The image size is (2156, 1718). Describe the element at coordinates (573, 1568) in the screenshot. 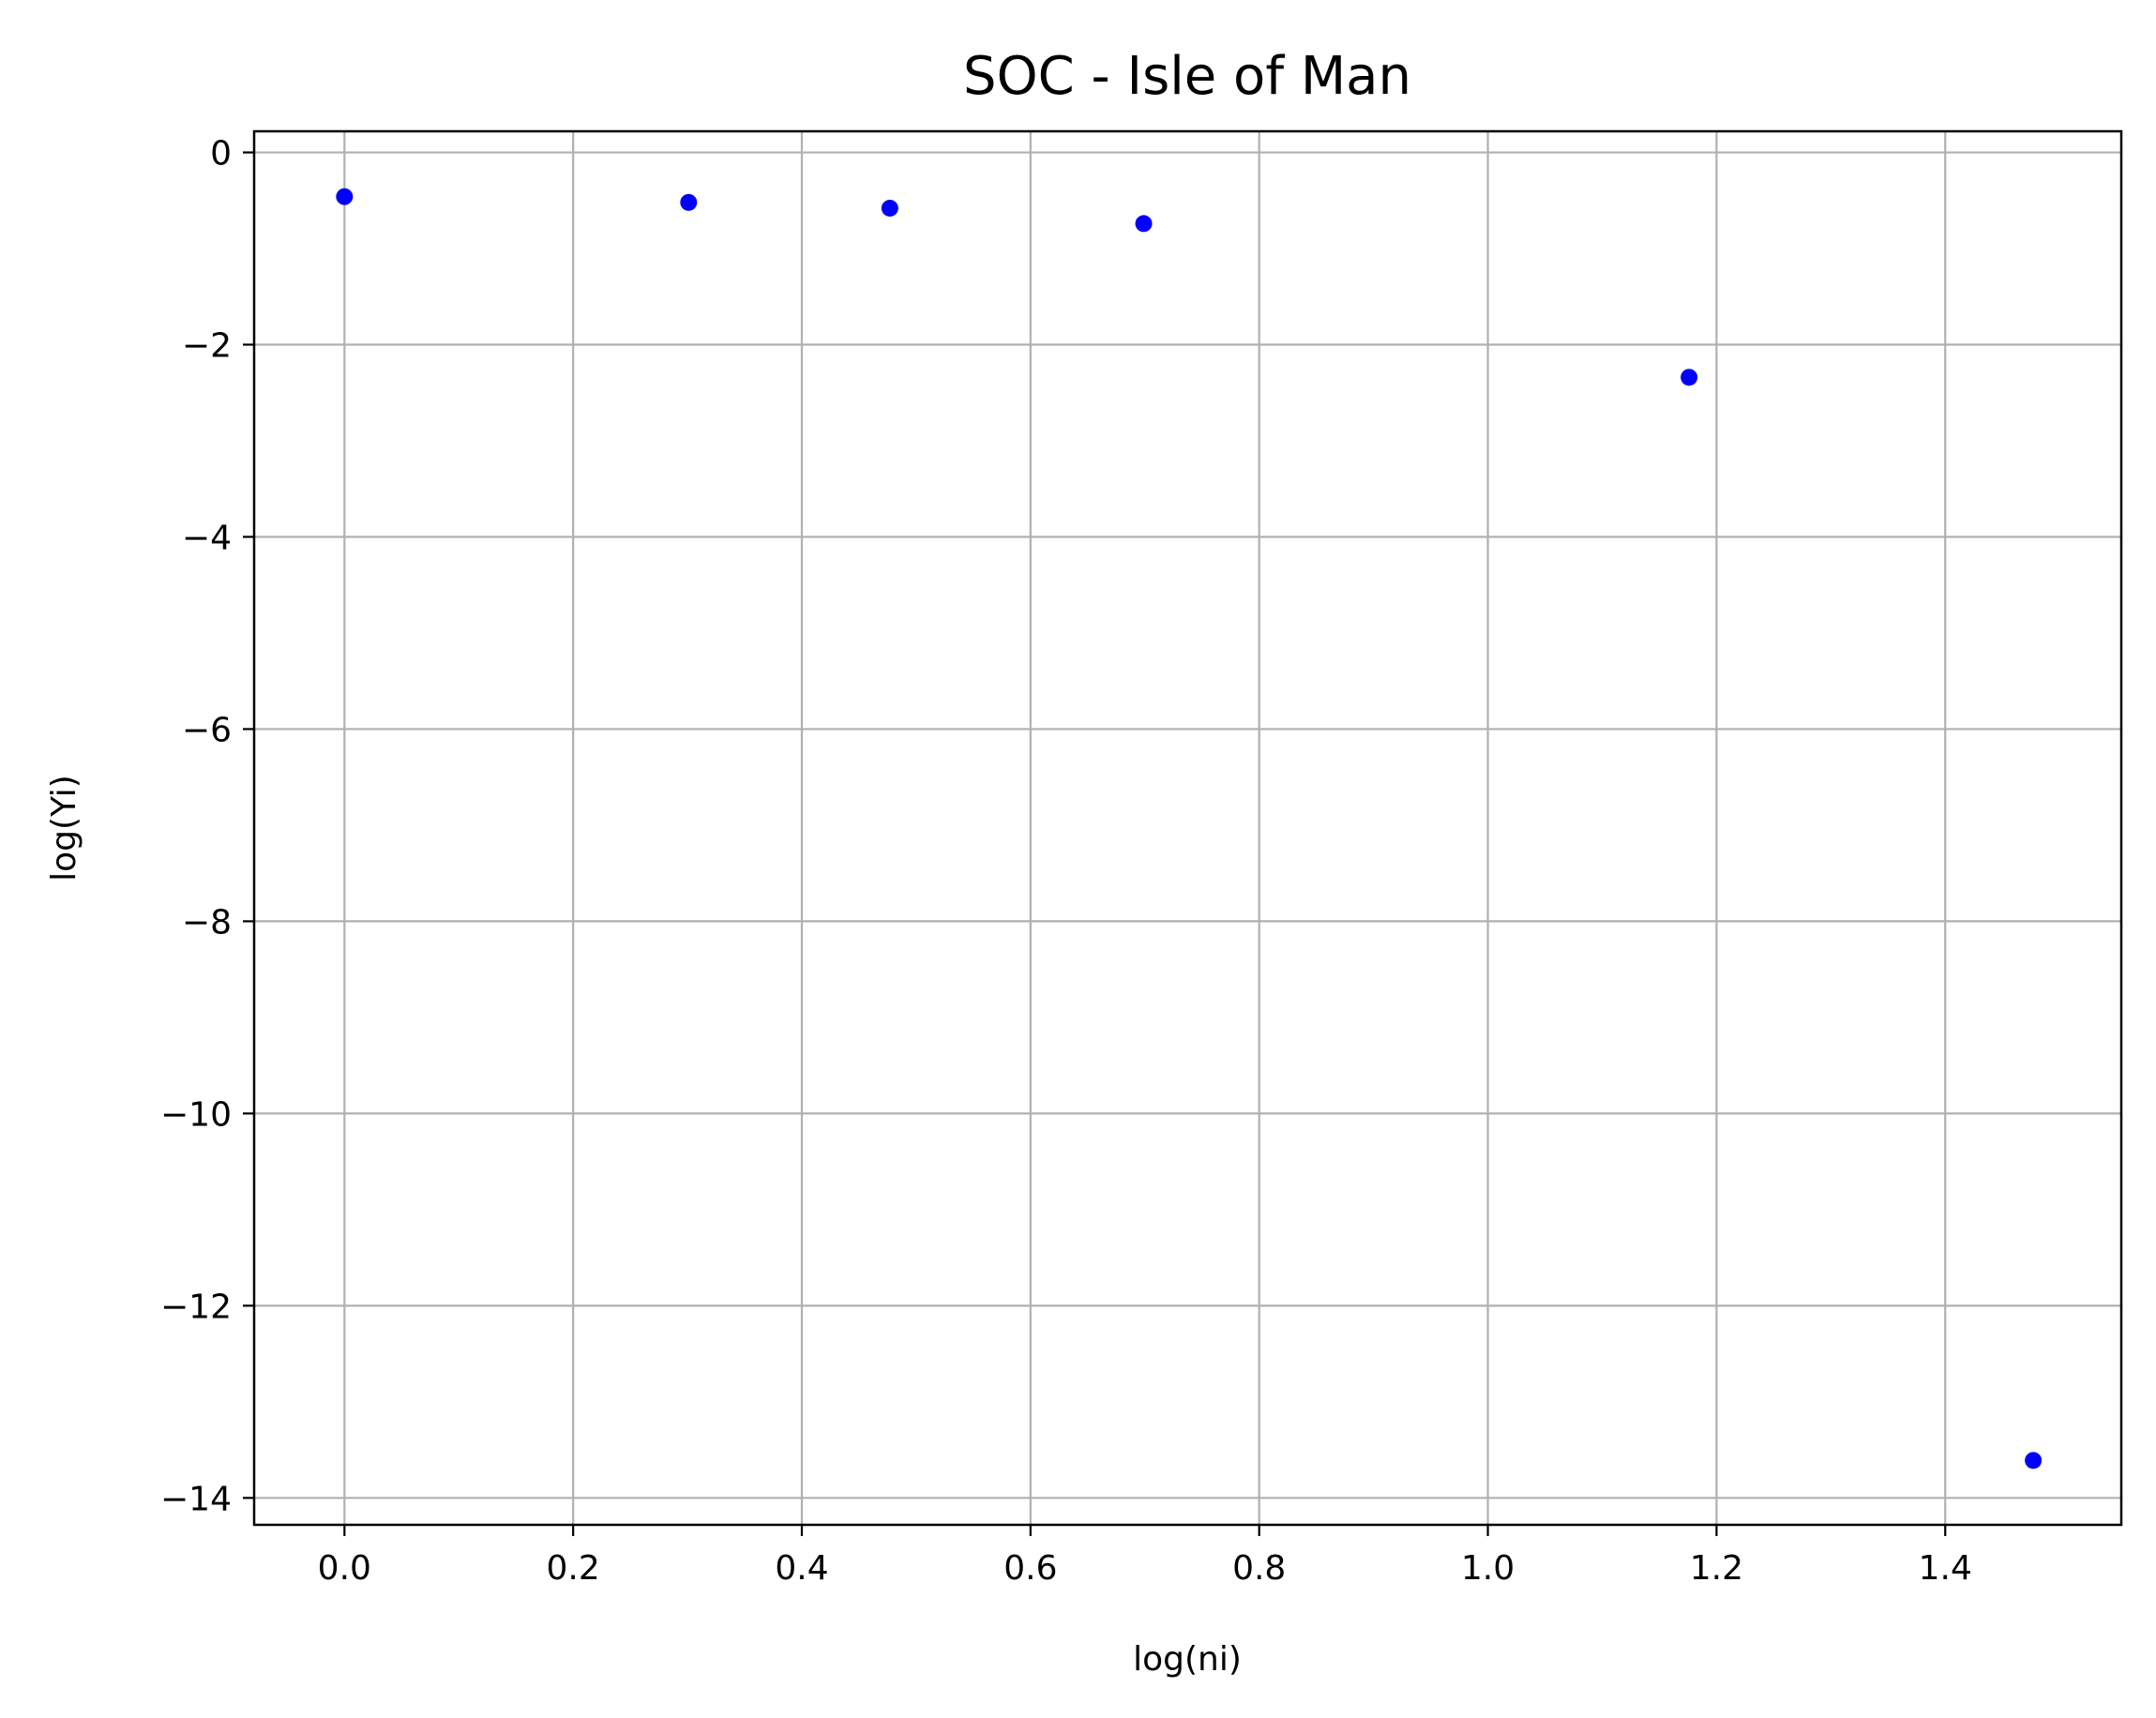

I see `x-tick-label: 0.2` at that location.